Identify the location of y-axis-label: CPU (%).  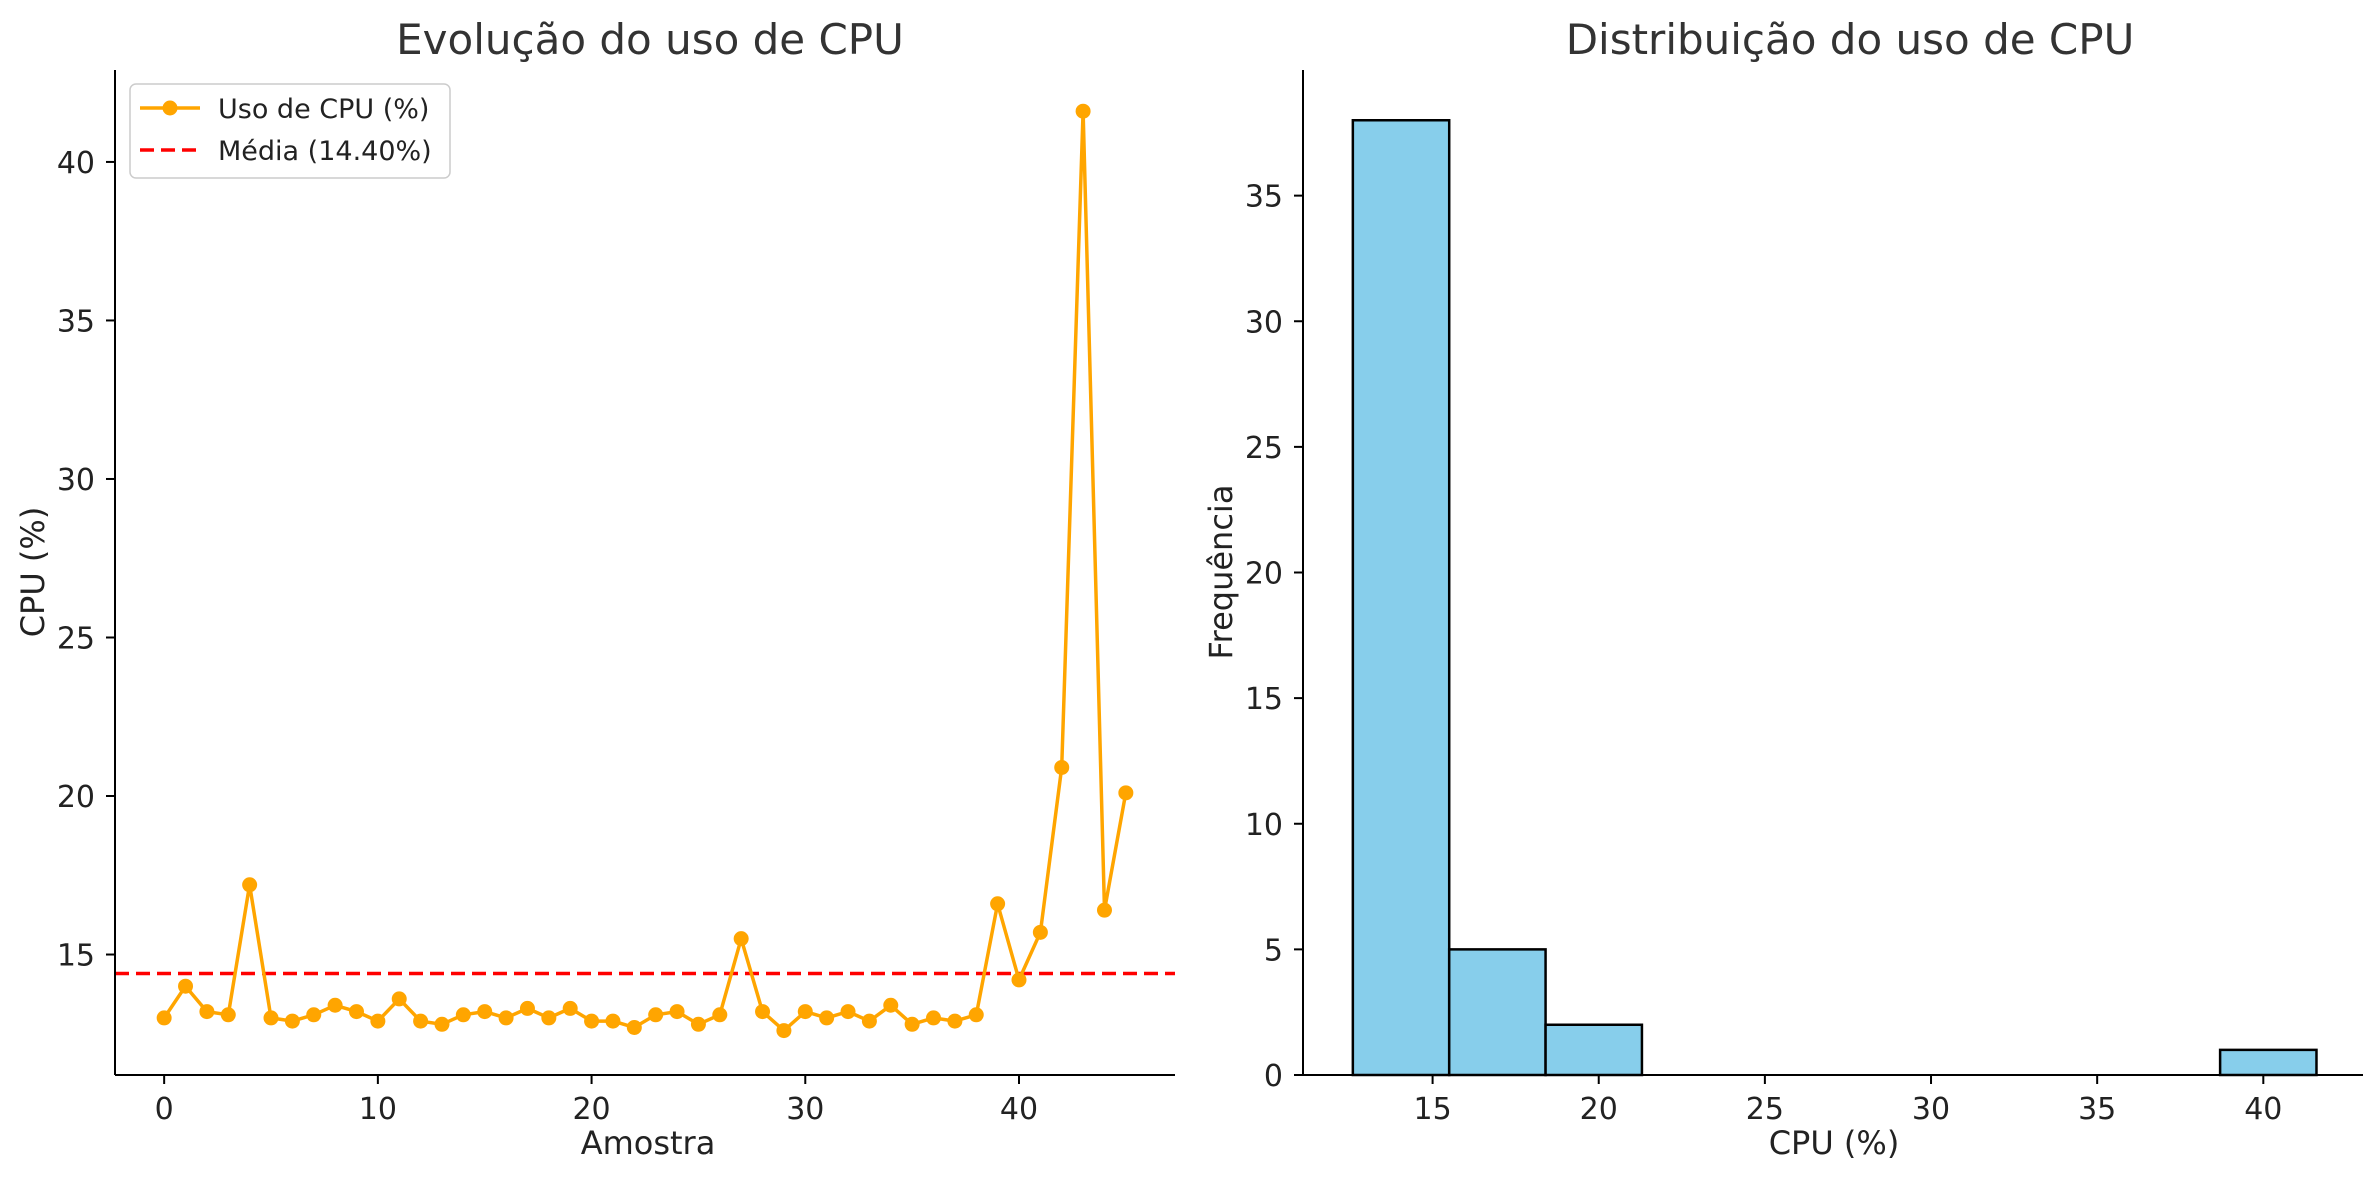
(33, 572).